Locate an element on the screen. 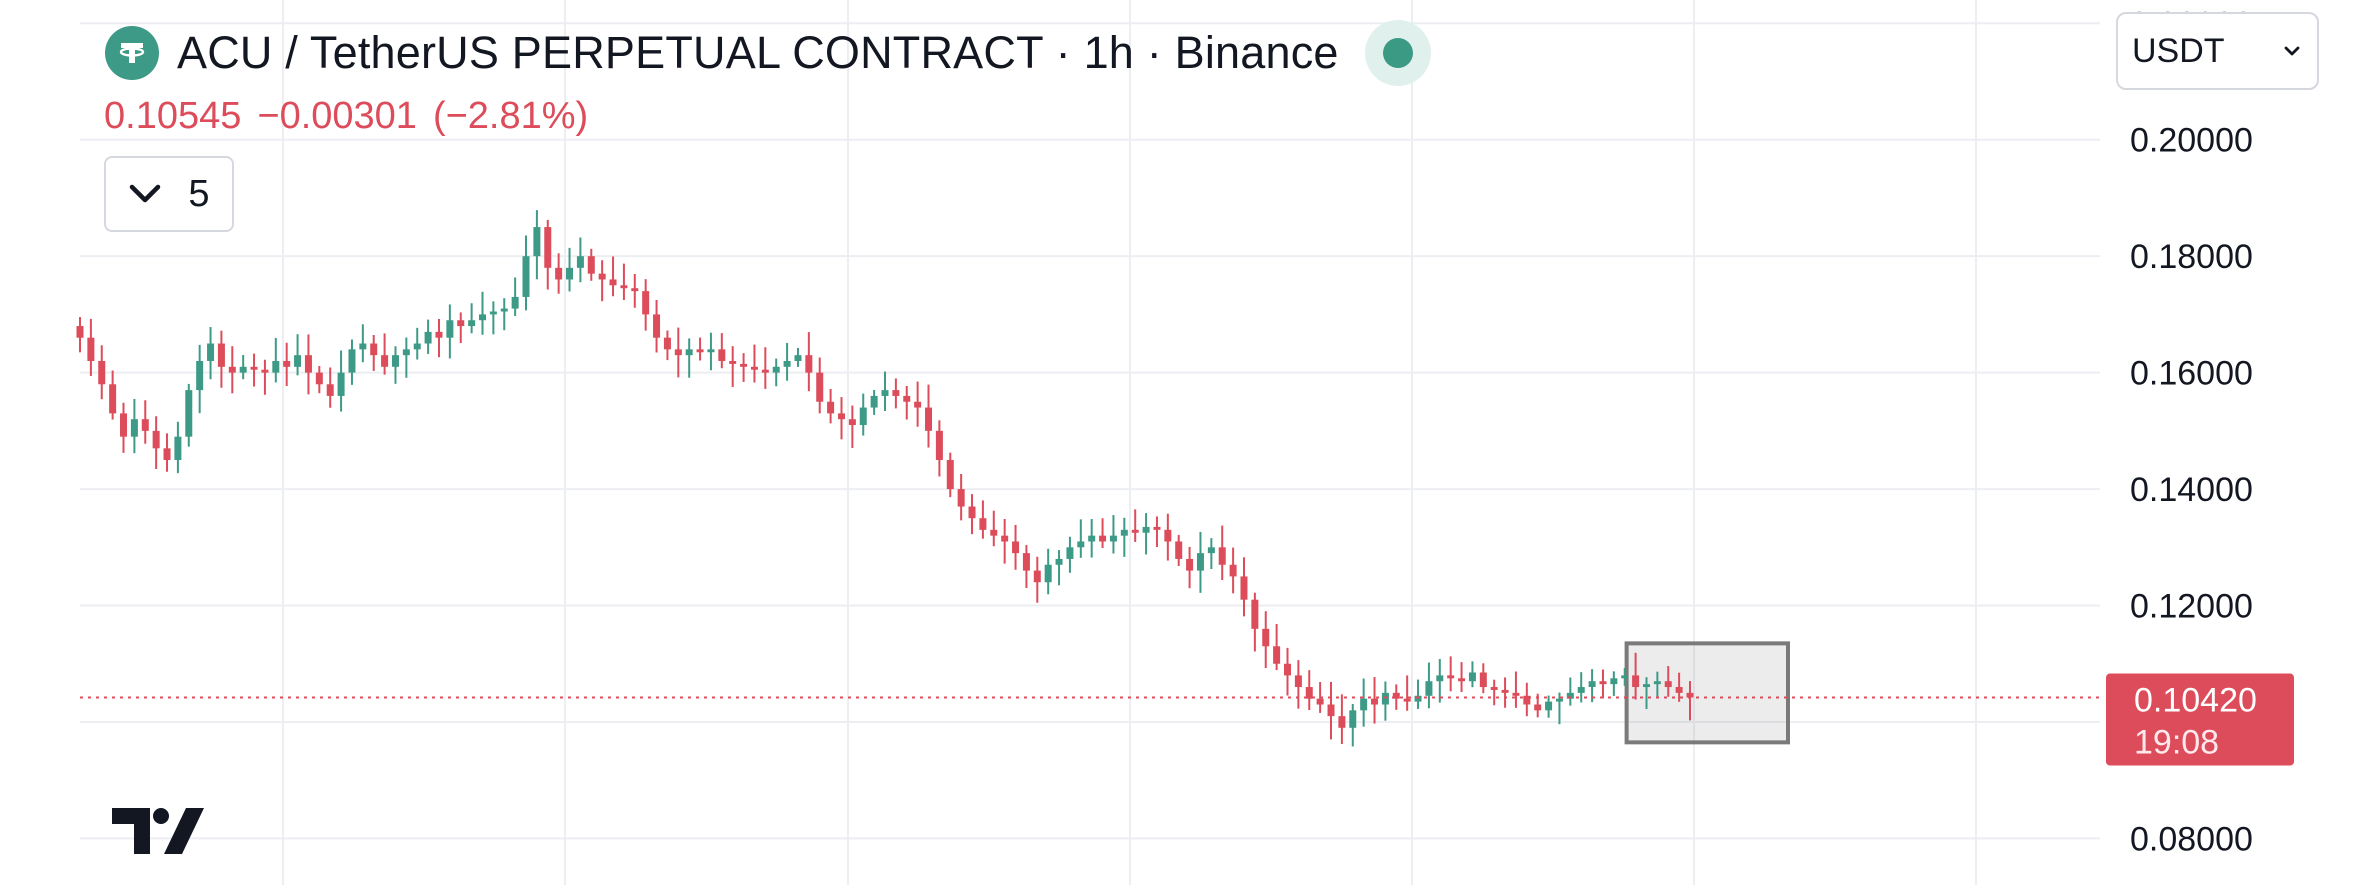  quote-line: 0.10545 −0.00301 (−2.81%) is located at coordinates (354, 116).